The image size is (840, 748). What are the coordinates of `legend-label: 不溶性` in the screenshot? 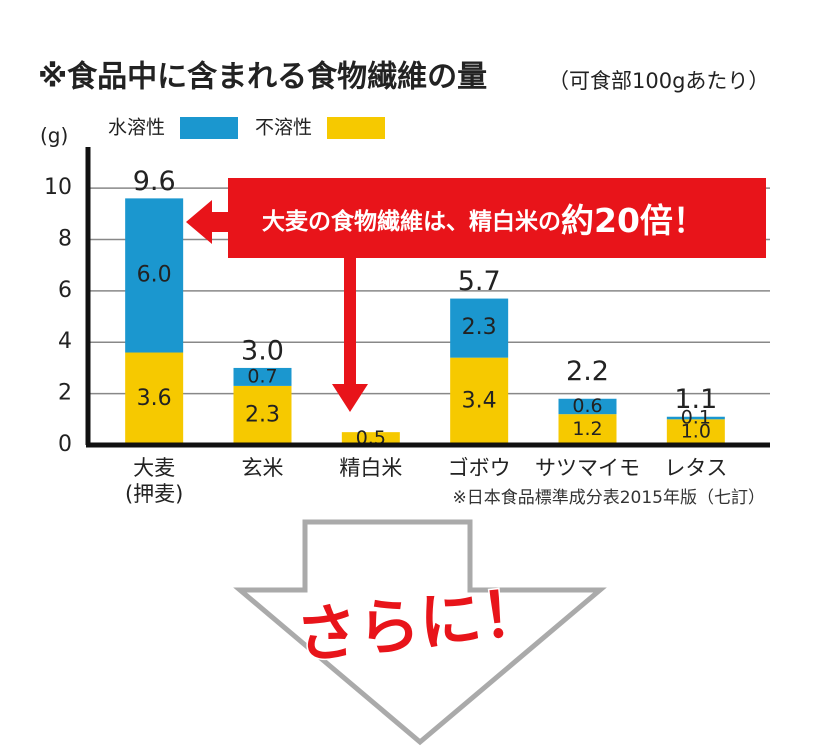 It's located at (283, 128).